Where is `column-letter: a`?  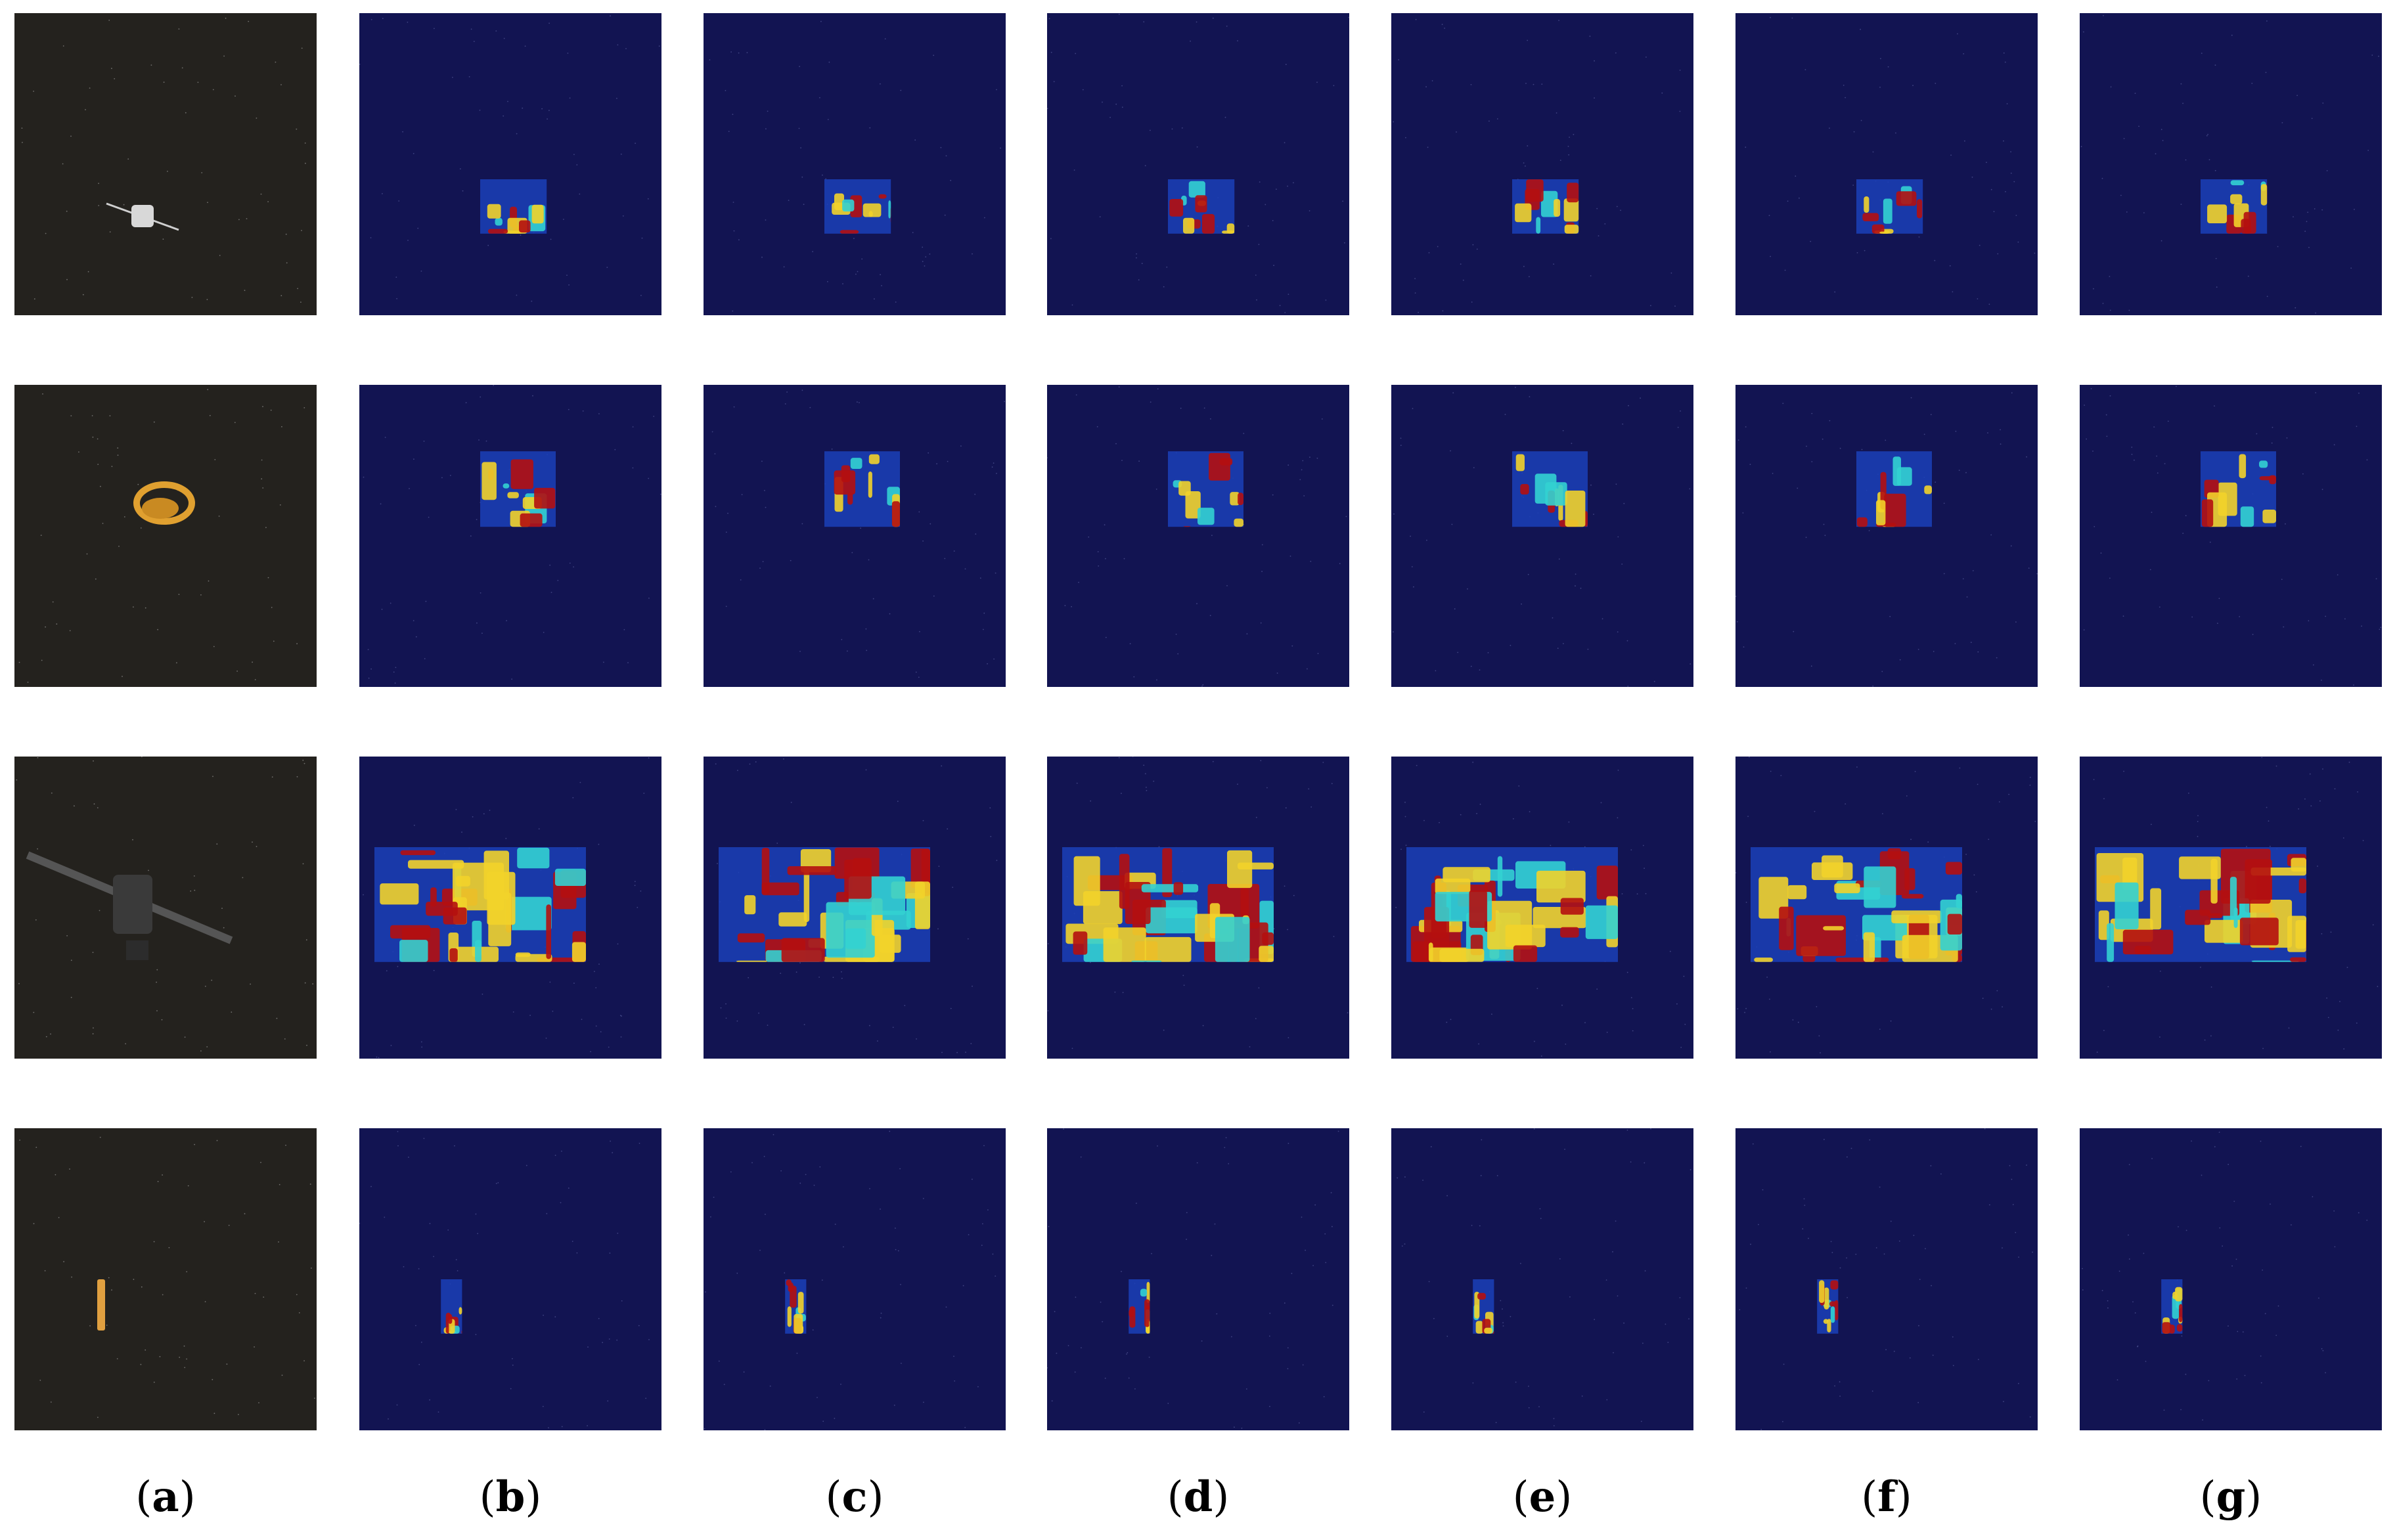 column-letter: a is located at coordinates (166, 1497).